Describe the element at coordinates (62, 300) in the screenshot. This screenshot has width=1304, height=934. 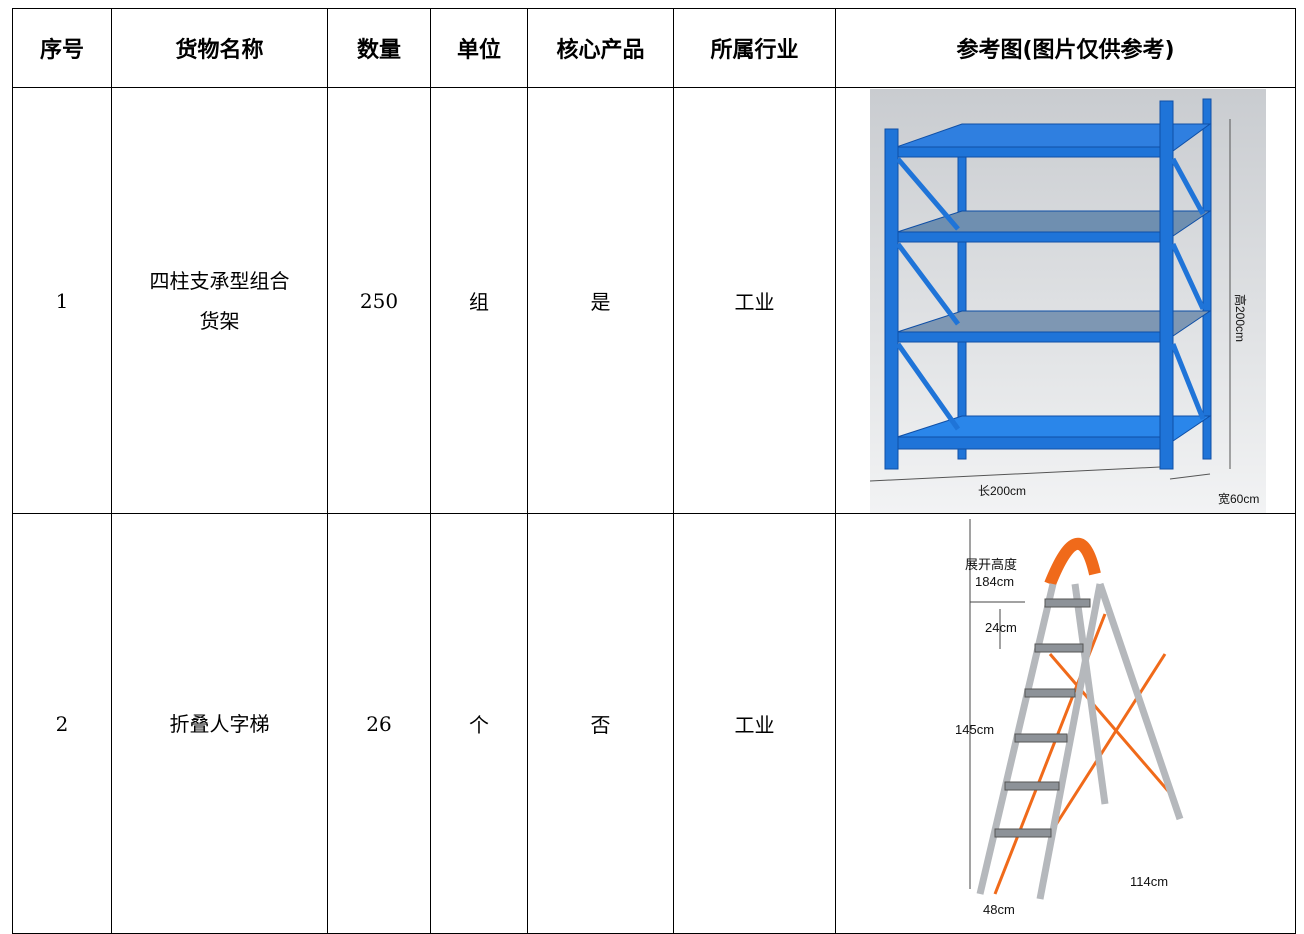
I see `cell: 1` at that location.